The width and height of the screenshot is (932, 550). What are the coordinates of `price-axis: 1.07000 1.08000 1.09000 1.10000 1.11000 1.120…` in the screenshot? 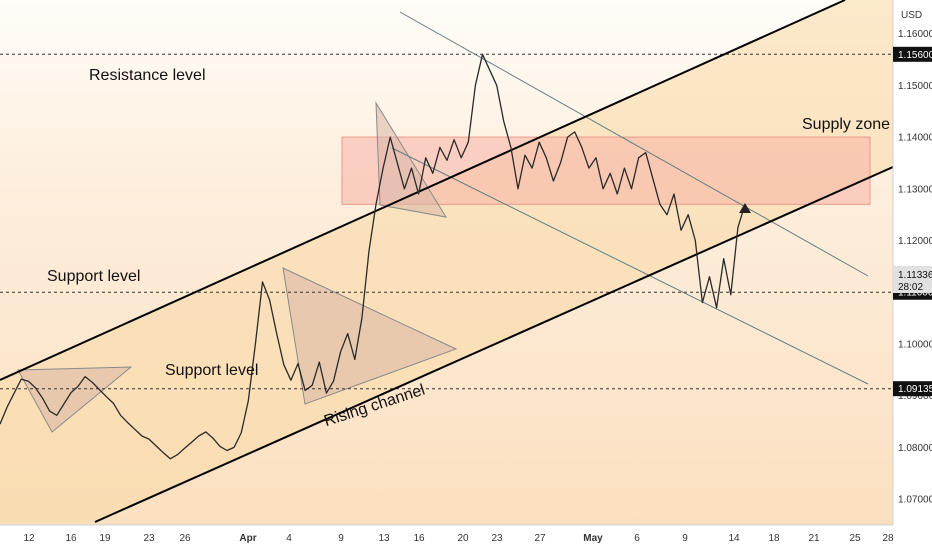 It's located at (912, 275).